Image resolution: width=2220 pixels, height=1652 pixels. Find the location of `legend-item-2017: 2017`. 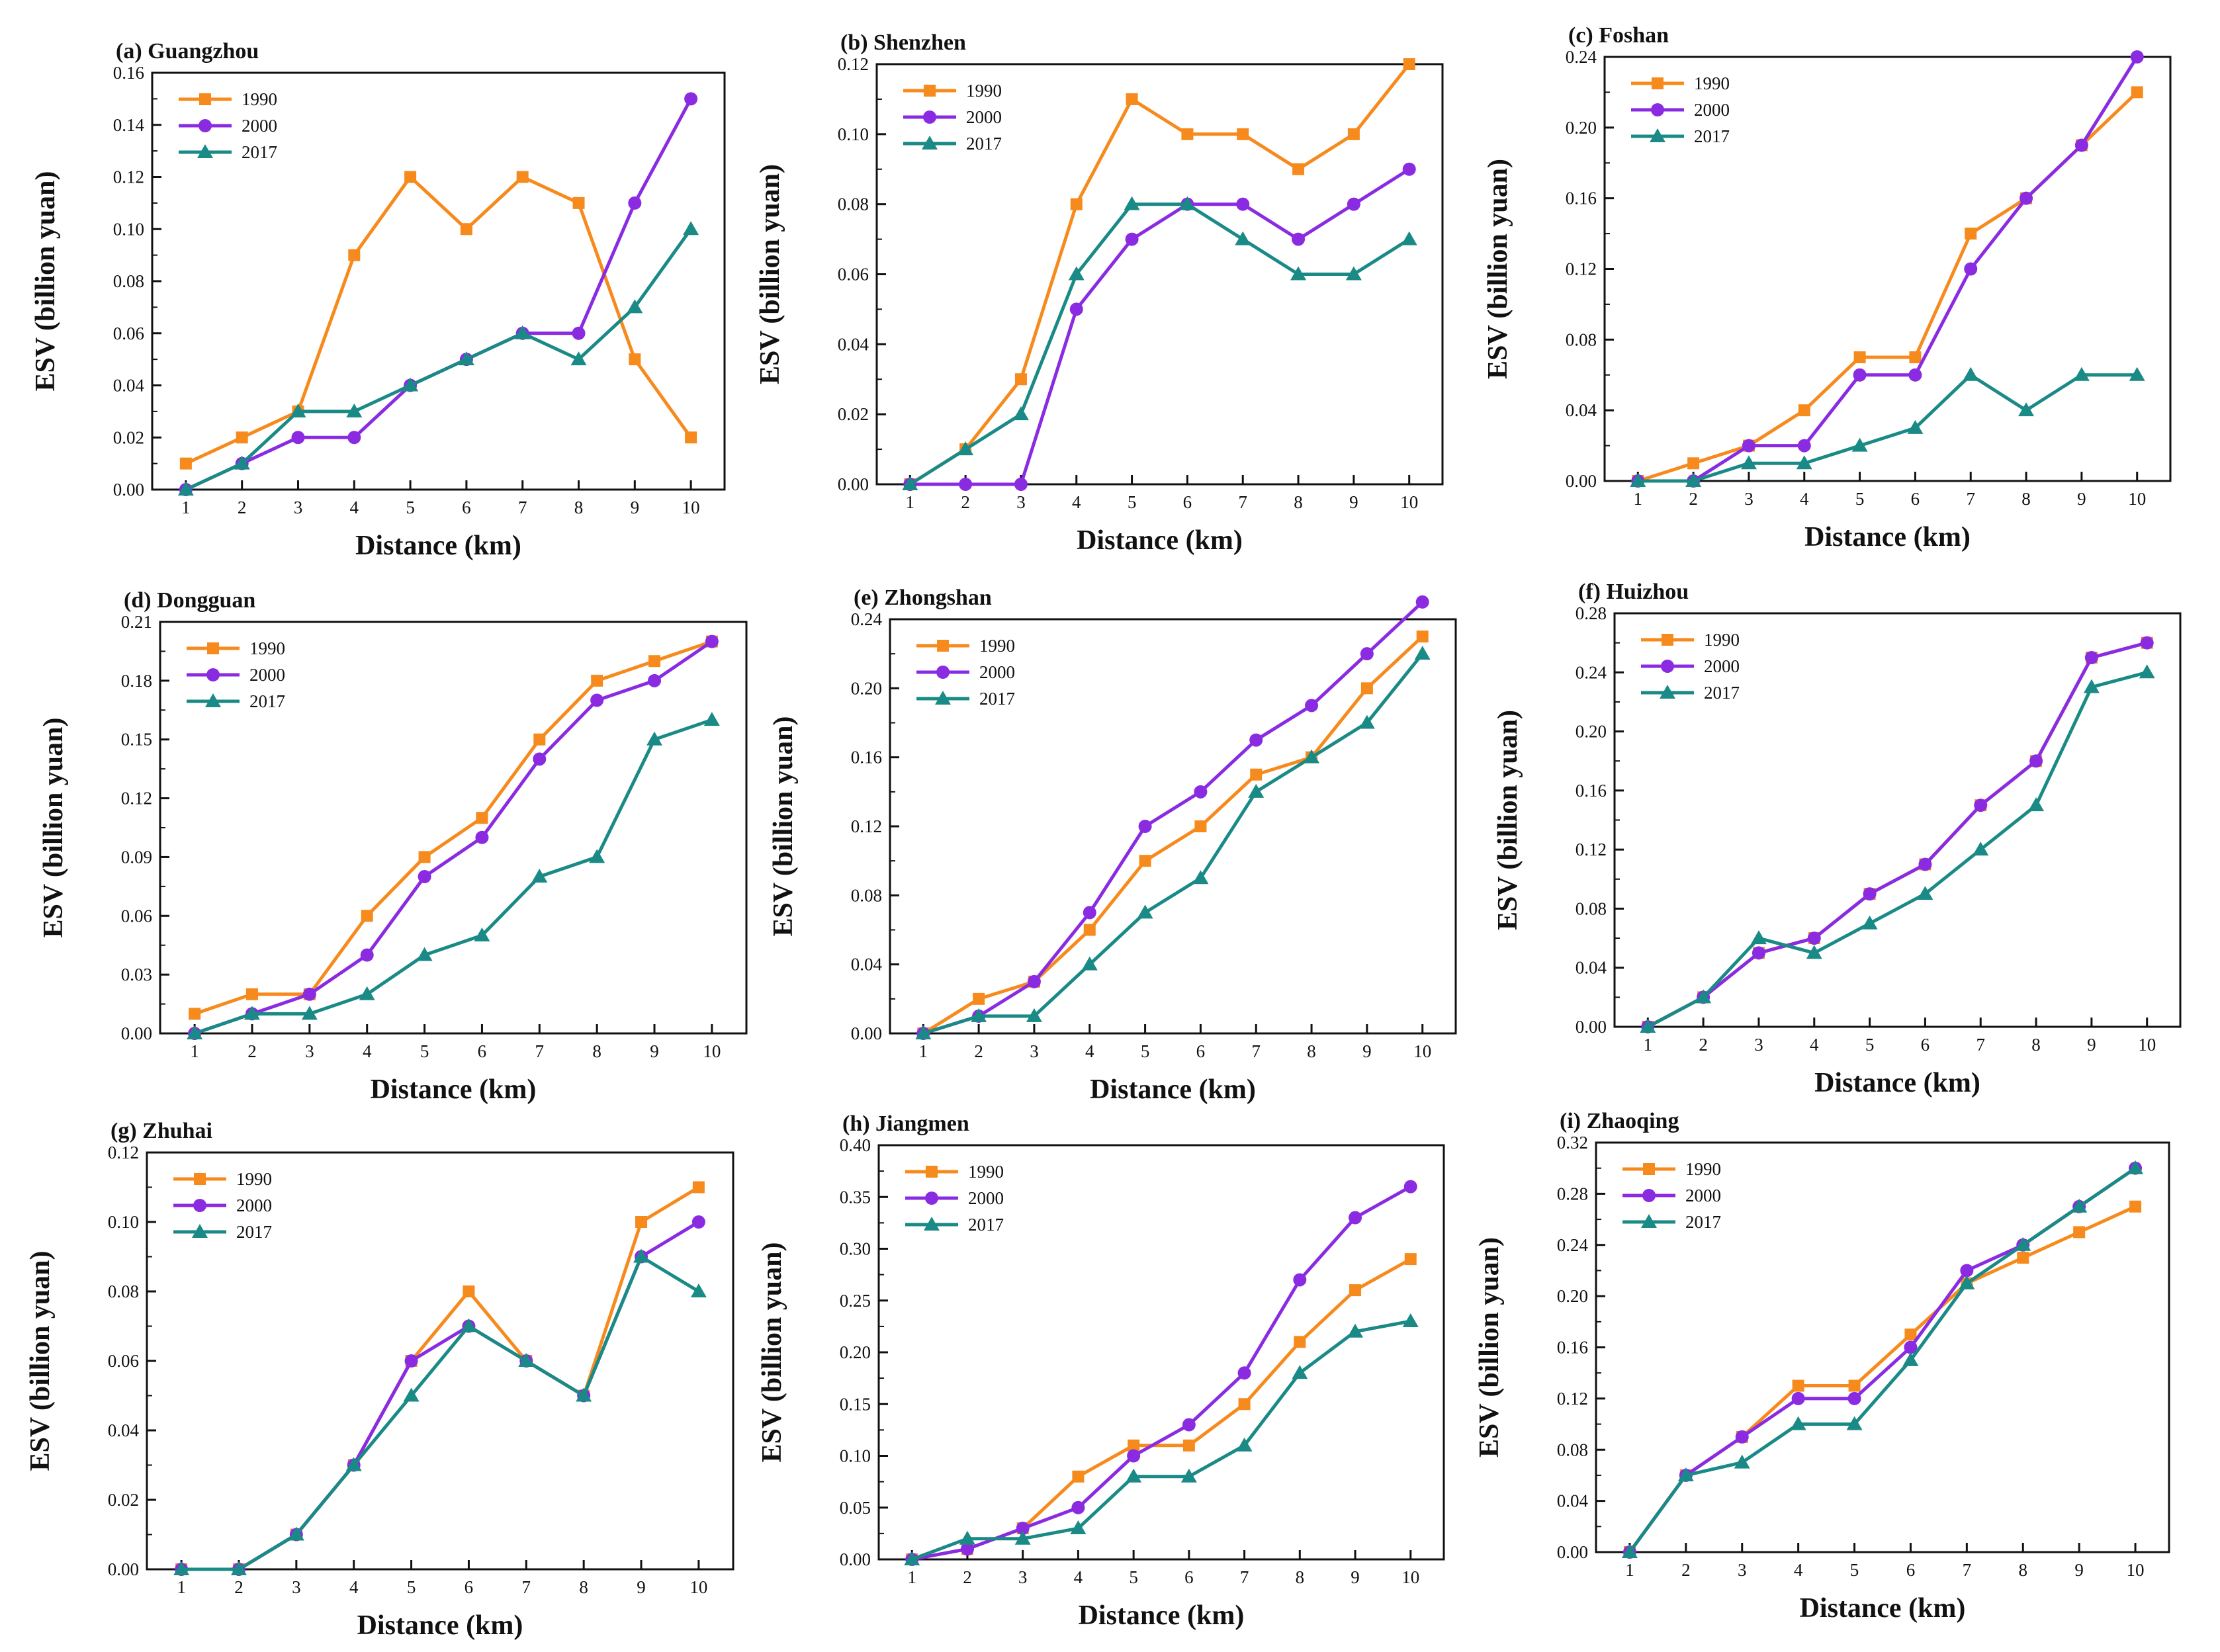

legend-item-2017: 2017 is located at coordinates (952, 143).